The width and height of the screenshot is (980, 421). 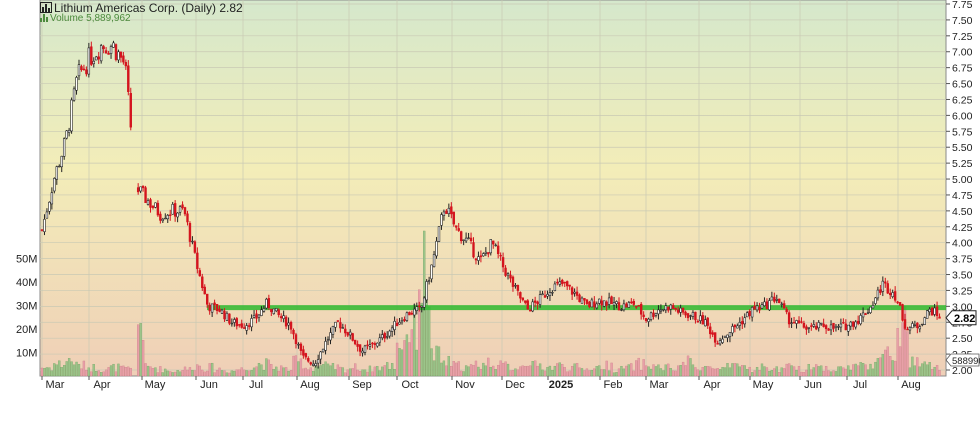 What do you see at coordinates (55, 385) in the screenshot?
I see `month-label: Mar` at bounding box center [55, 385].